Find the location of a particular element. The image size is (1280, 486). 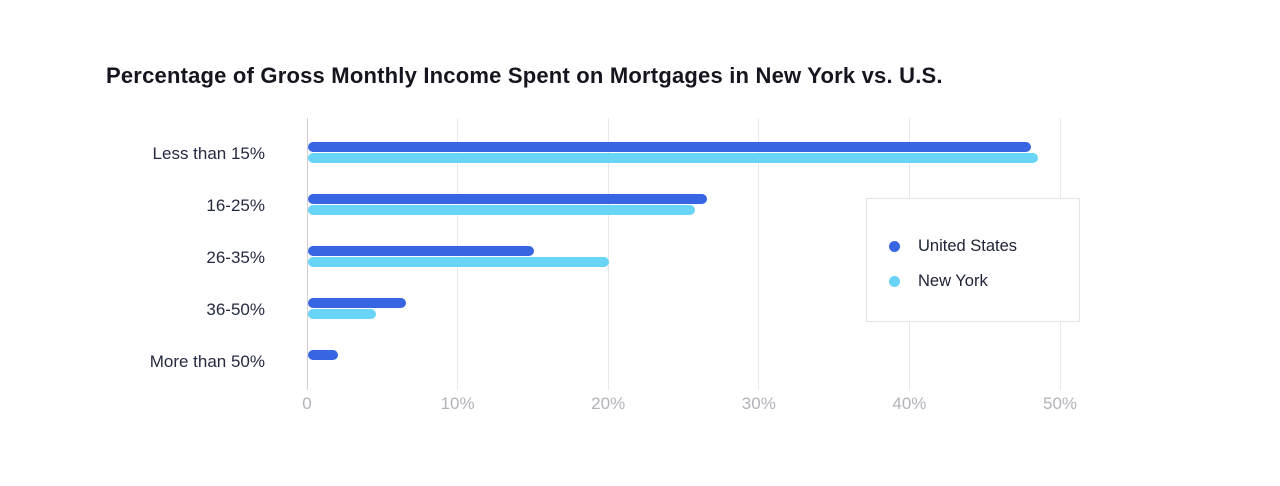

x-tick-label: 30% is located at coordinates (758, 403).